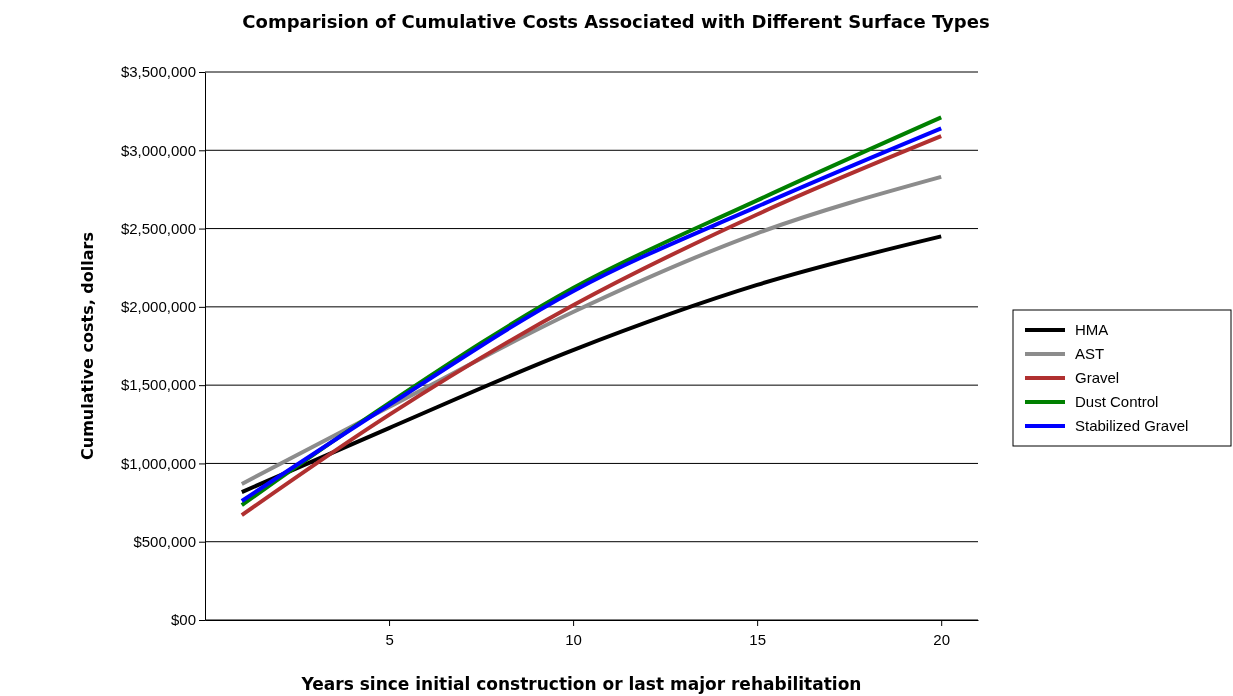  Describe the element at coordinates (942, 639) in the screenshot. I see `x-tick-label: 20` at that location.